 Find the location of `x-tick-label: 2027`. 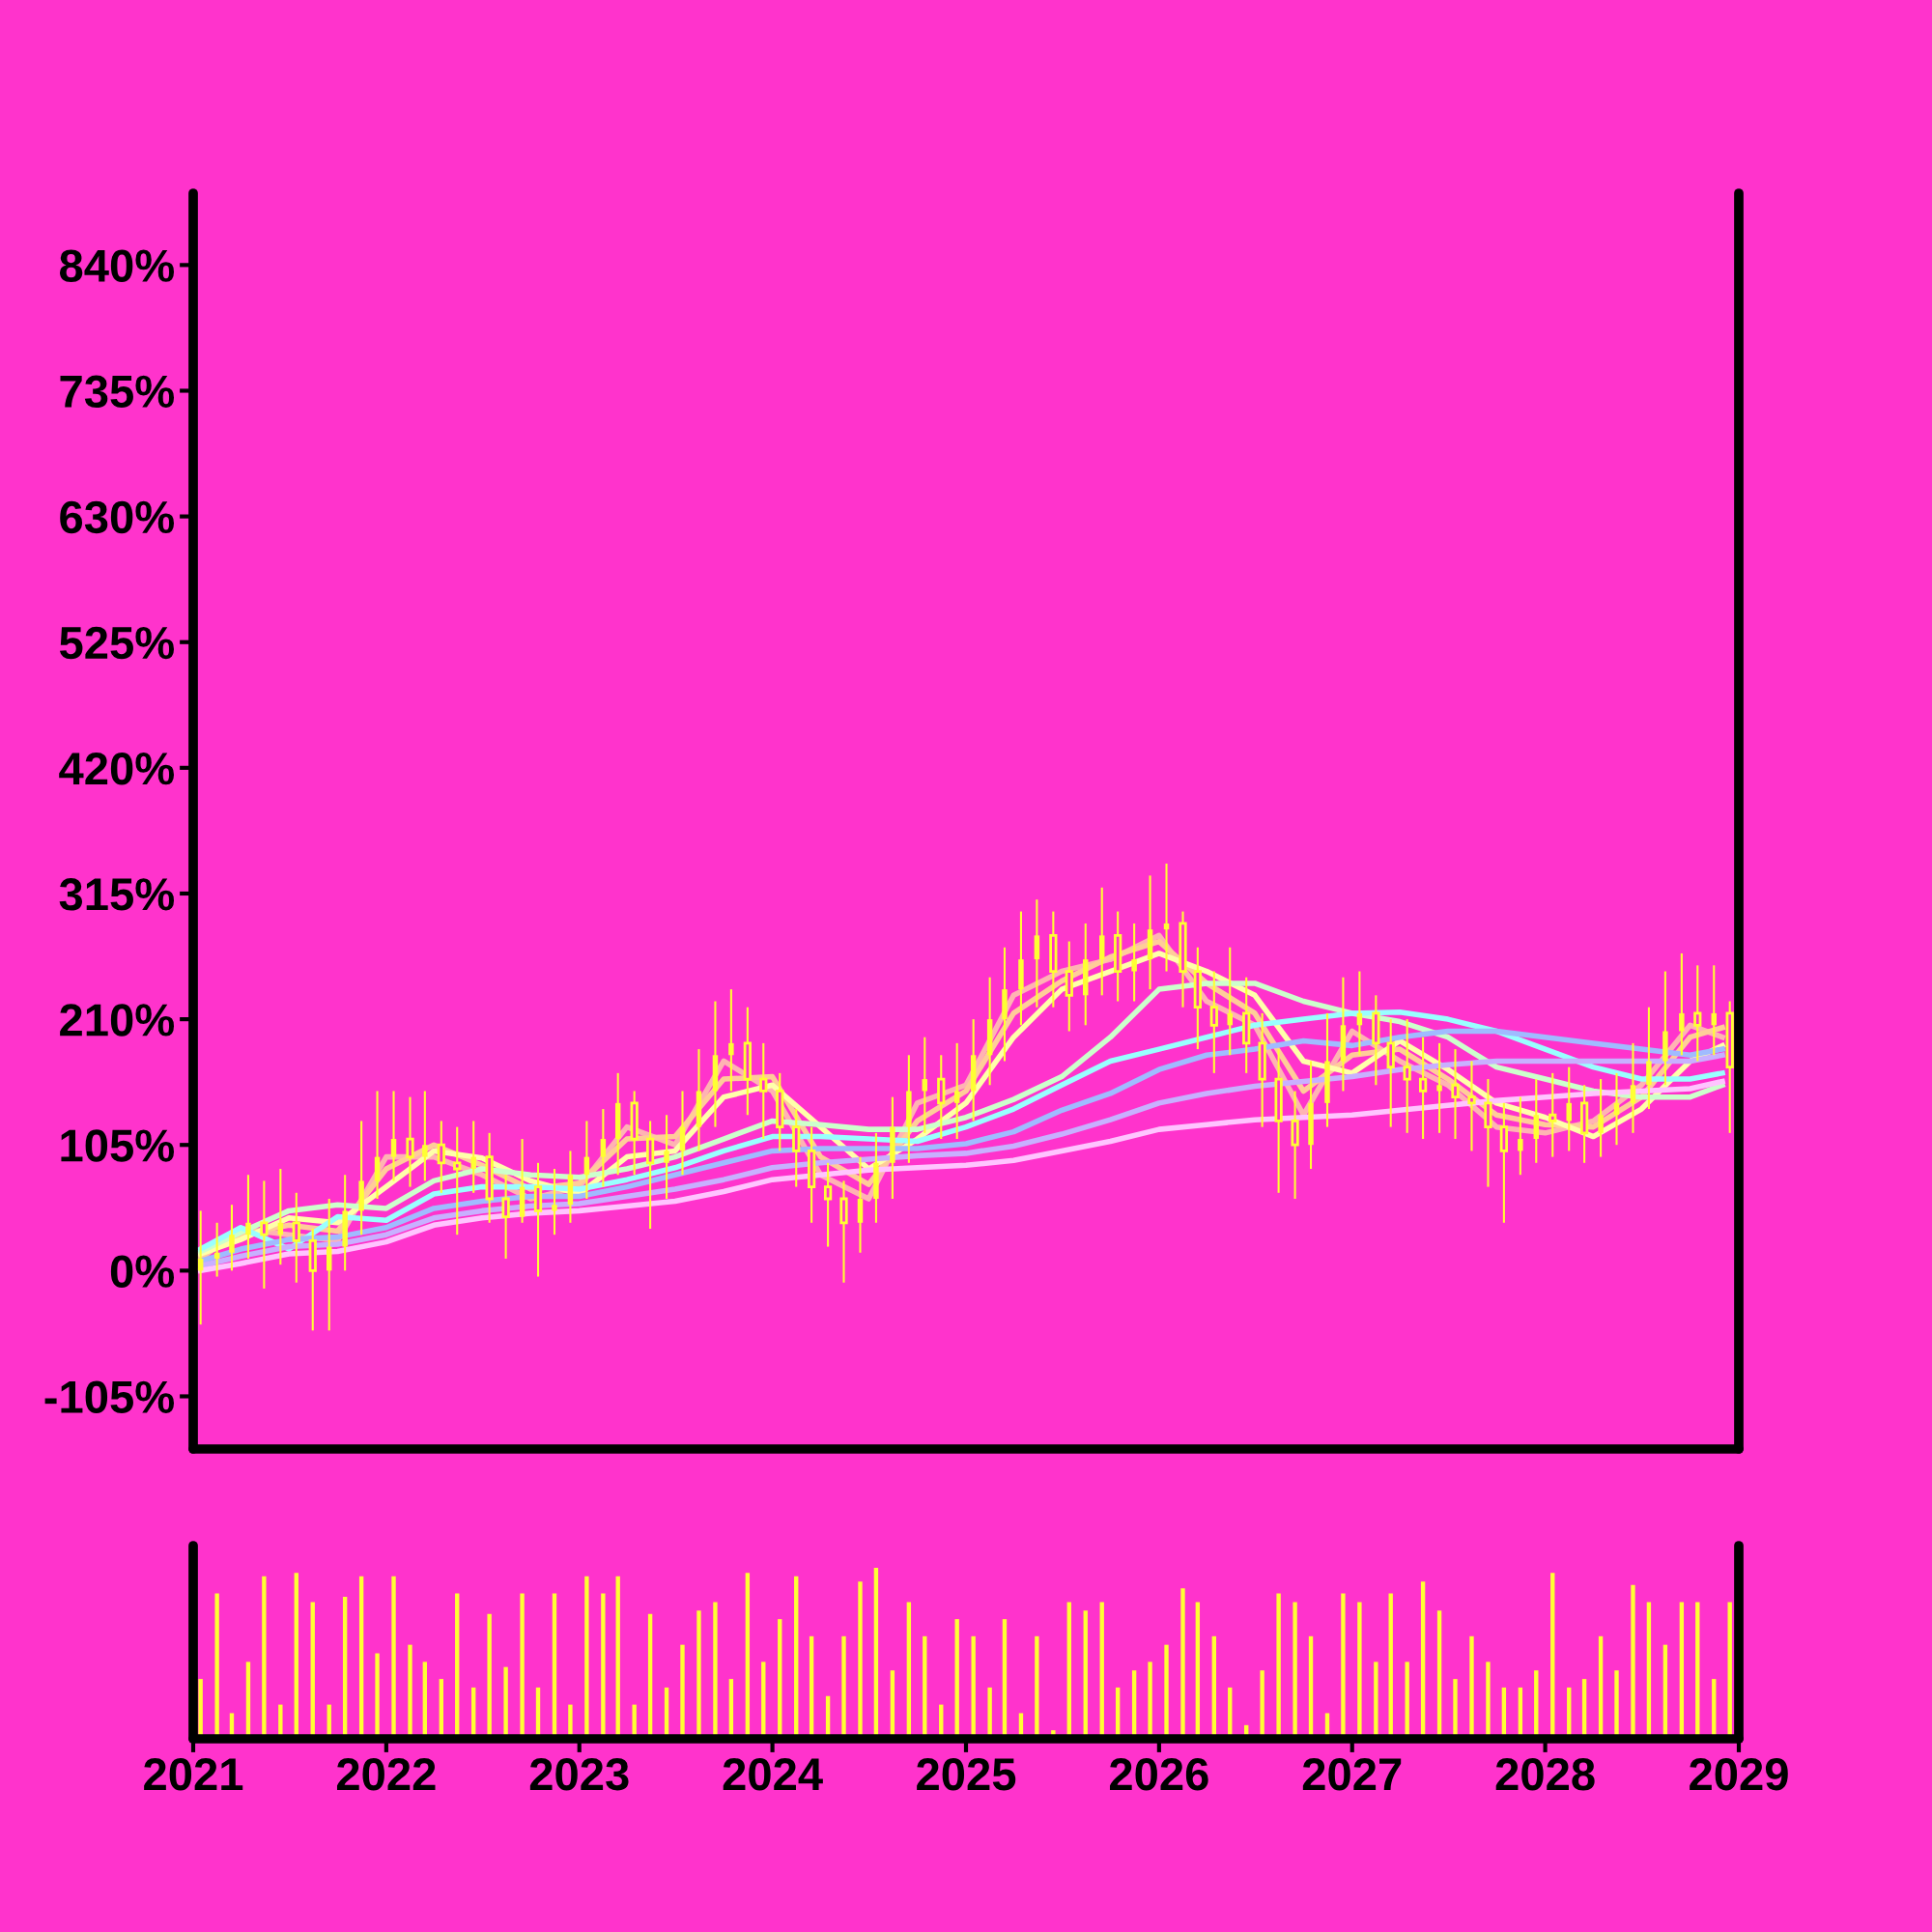

x-tick-label: 2027 is located at coordinates (1352, 1774).